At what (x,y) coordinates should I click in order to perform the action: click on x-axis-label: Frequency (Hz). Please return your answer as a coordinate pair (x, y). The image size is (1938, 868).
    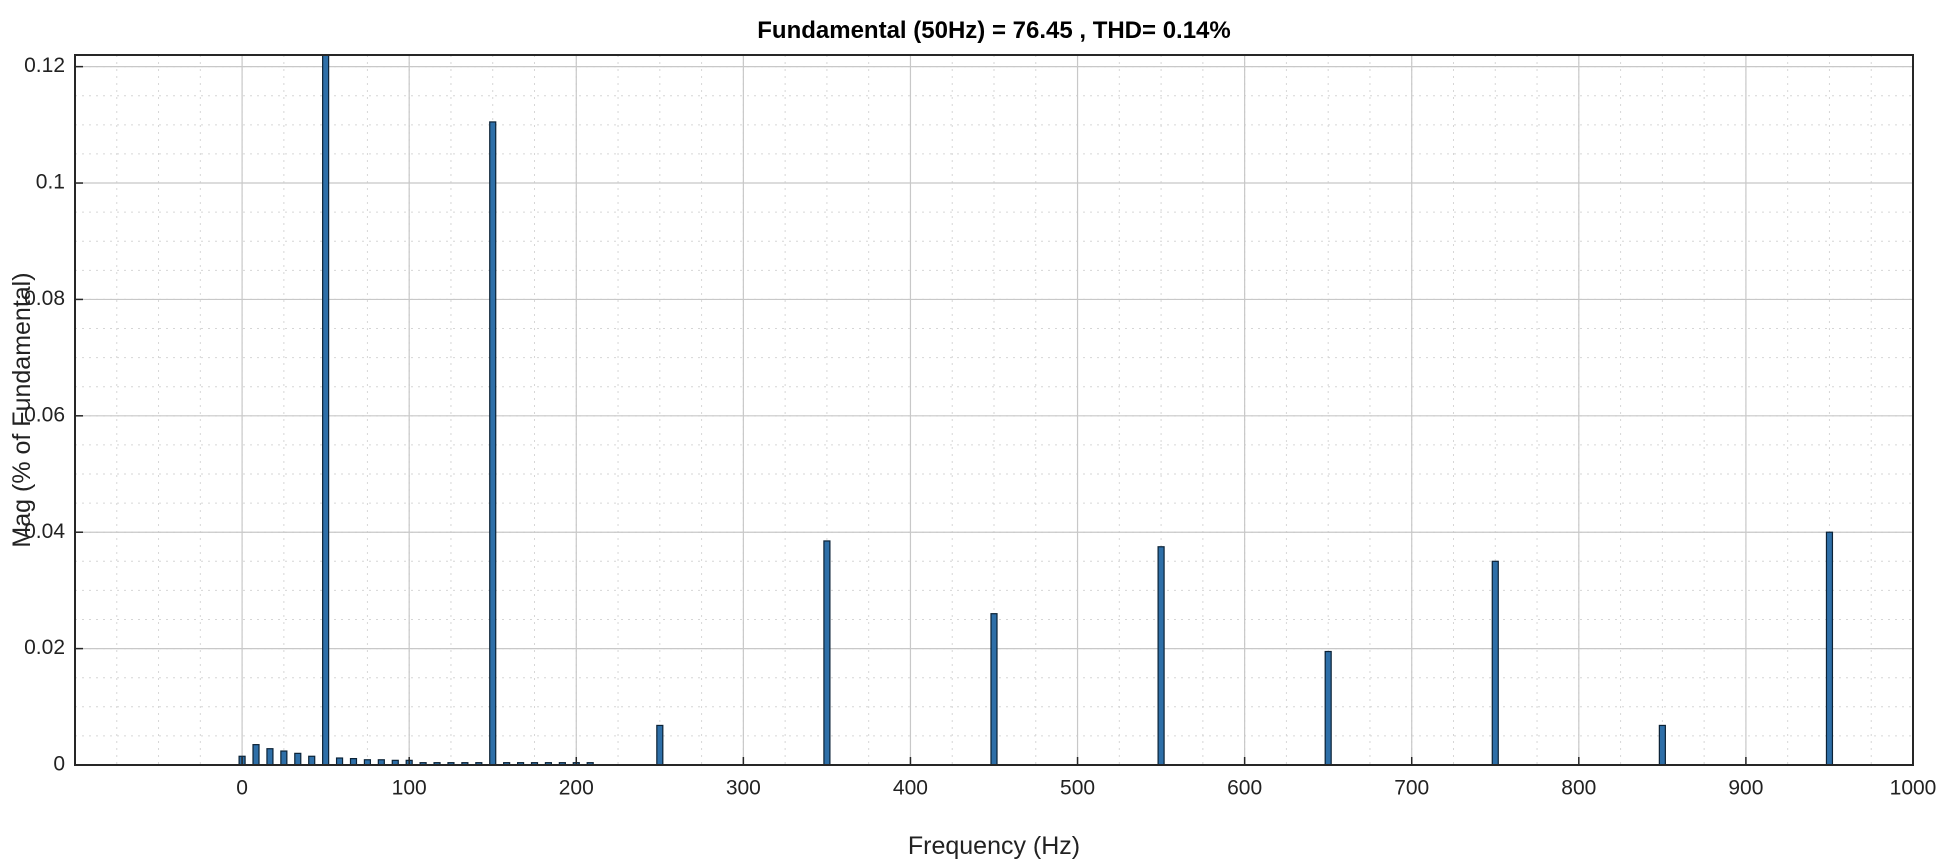
    Looking at the image, I should click on (994, 846).